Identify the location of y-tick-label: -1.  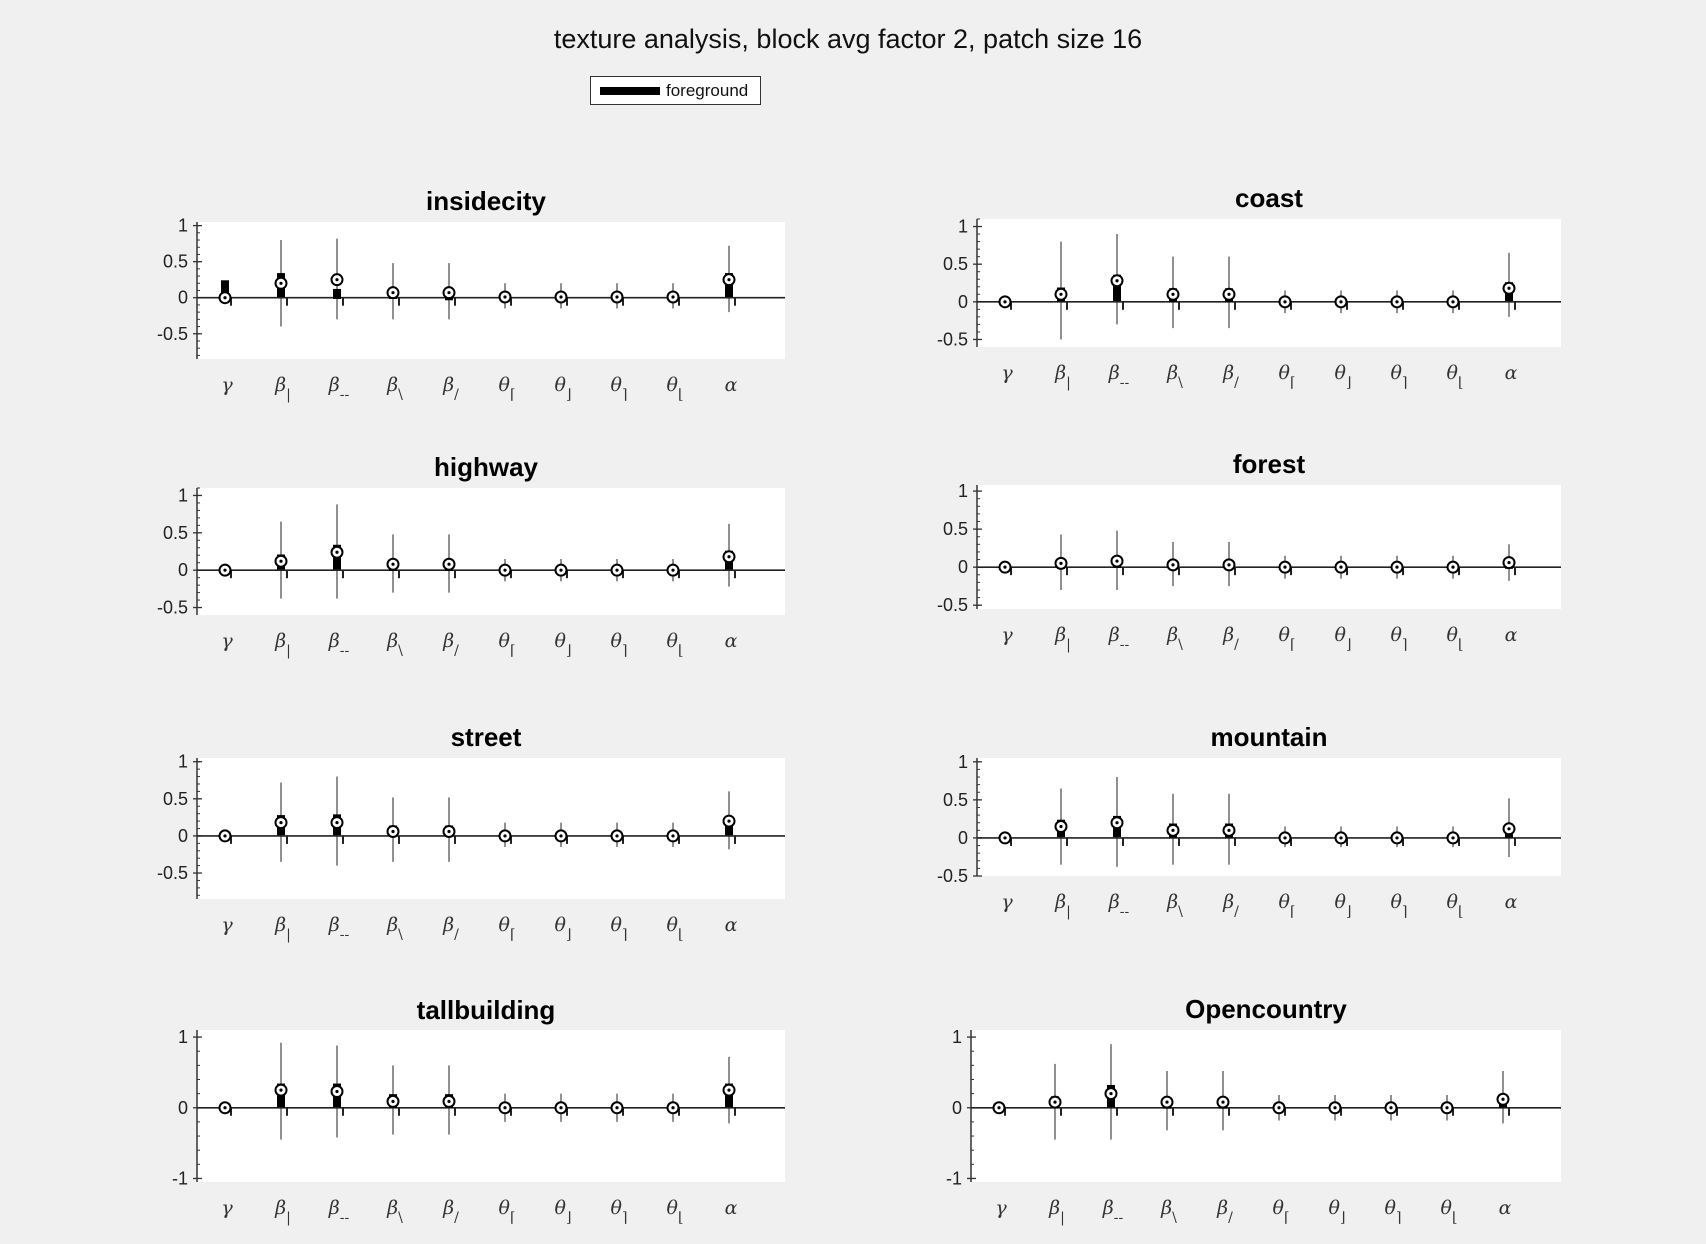
(180, 1178).